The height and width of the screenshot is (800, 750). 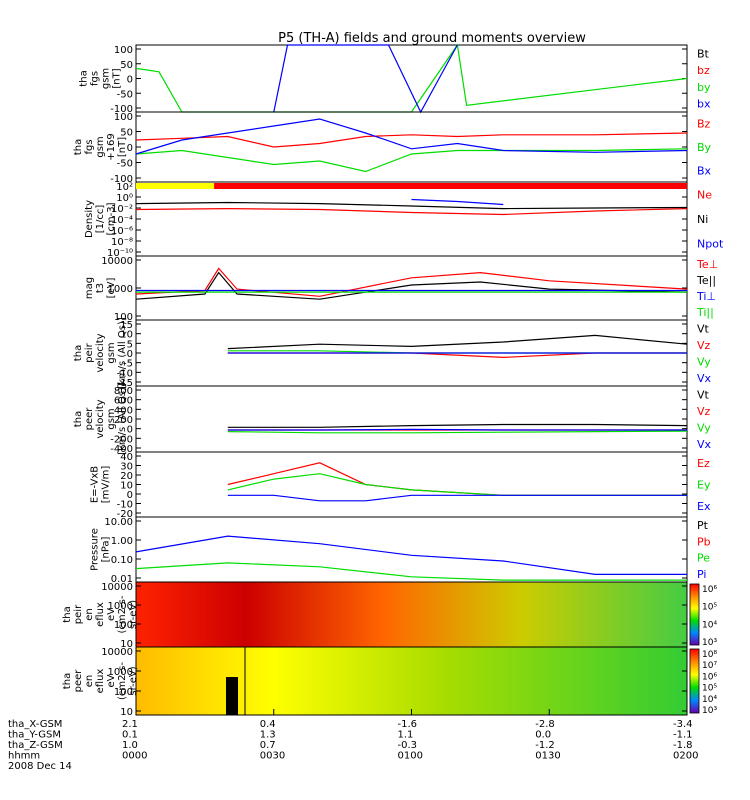 What do you see at coordinates (130, 745) in the screenshot?
I see `ephemeris-value: 1.0` at bounding box center [130, 745].